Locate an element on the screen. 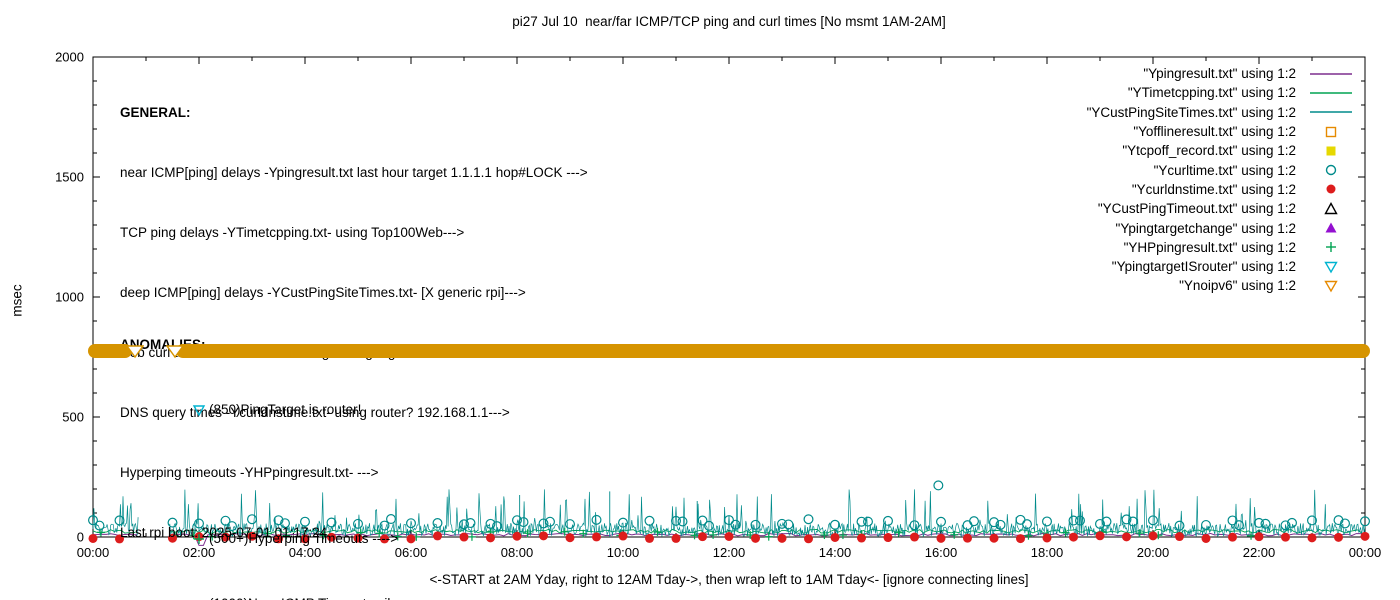  legend-item: "YpingtargetISrouter" using 1:2 is located at coordinates (1223, 266).